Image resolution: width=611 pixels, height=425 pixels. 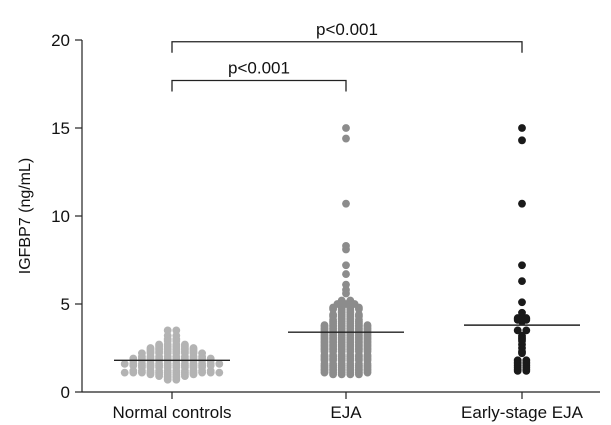 I want to click on significance-annotations: p<0.001 p<0.001, so click(x=347, y=56).